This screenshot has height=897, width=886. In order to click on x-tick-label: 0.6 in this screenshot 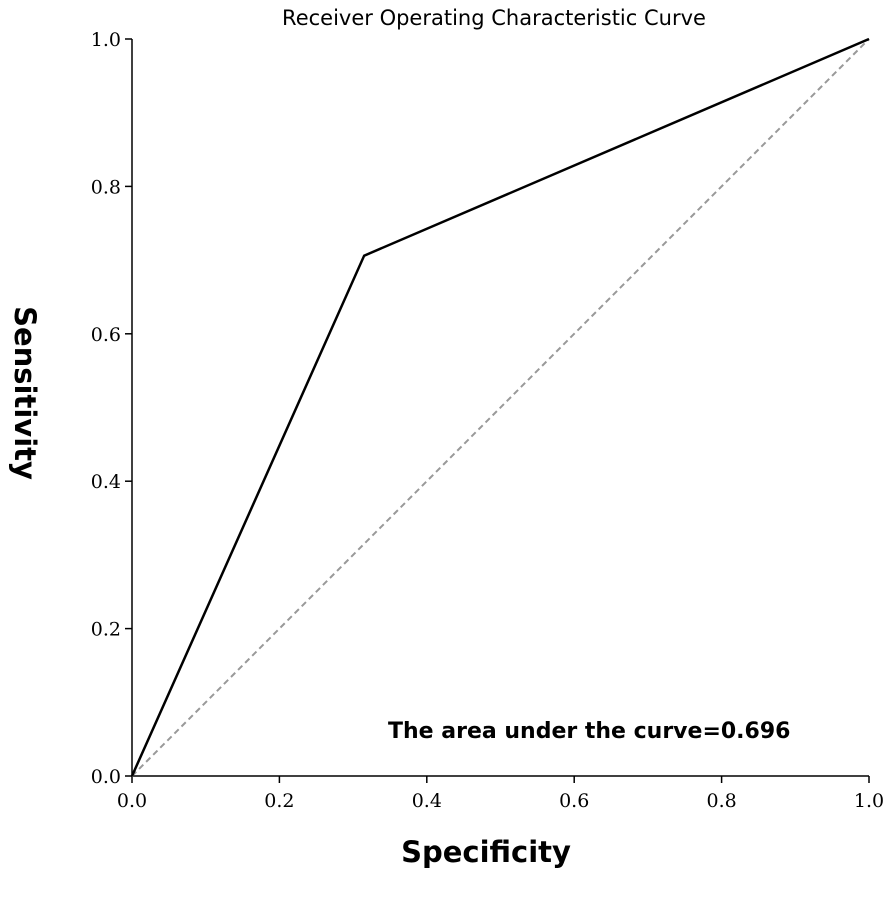, I will do `click(574, 801)`.